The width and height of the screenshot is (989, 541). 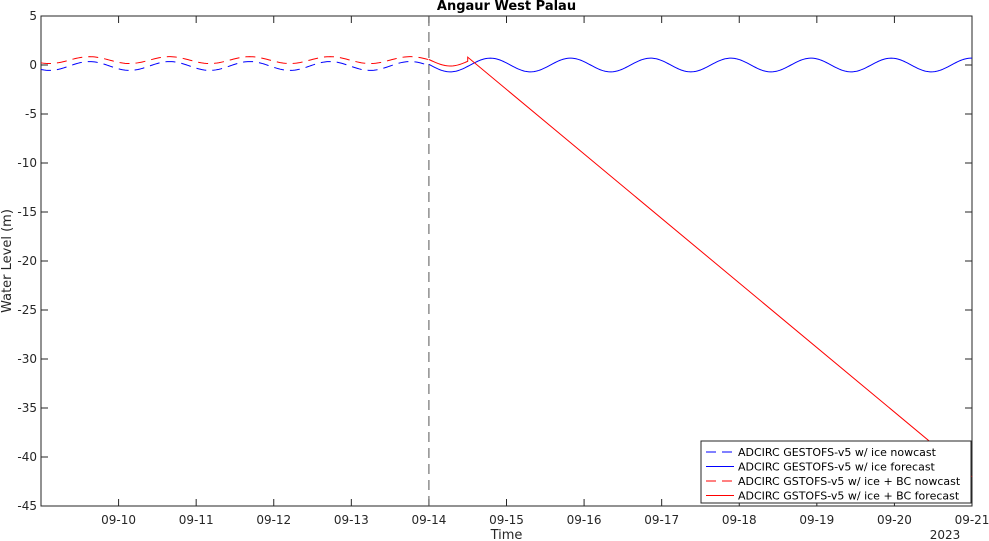 I want to click on legend-entry-label: ADCIRC GSTOFS-v5 w/ ice + BC nowcast, so click(x=849, y=481).